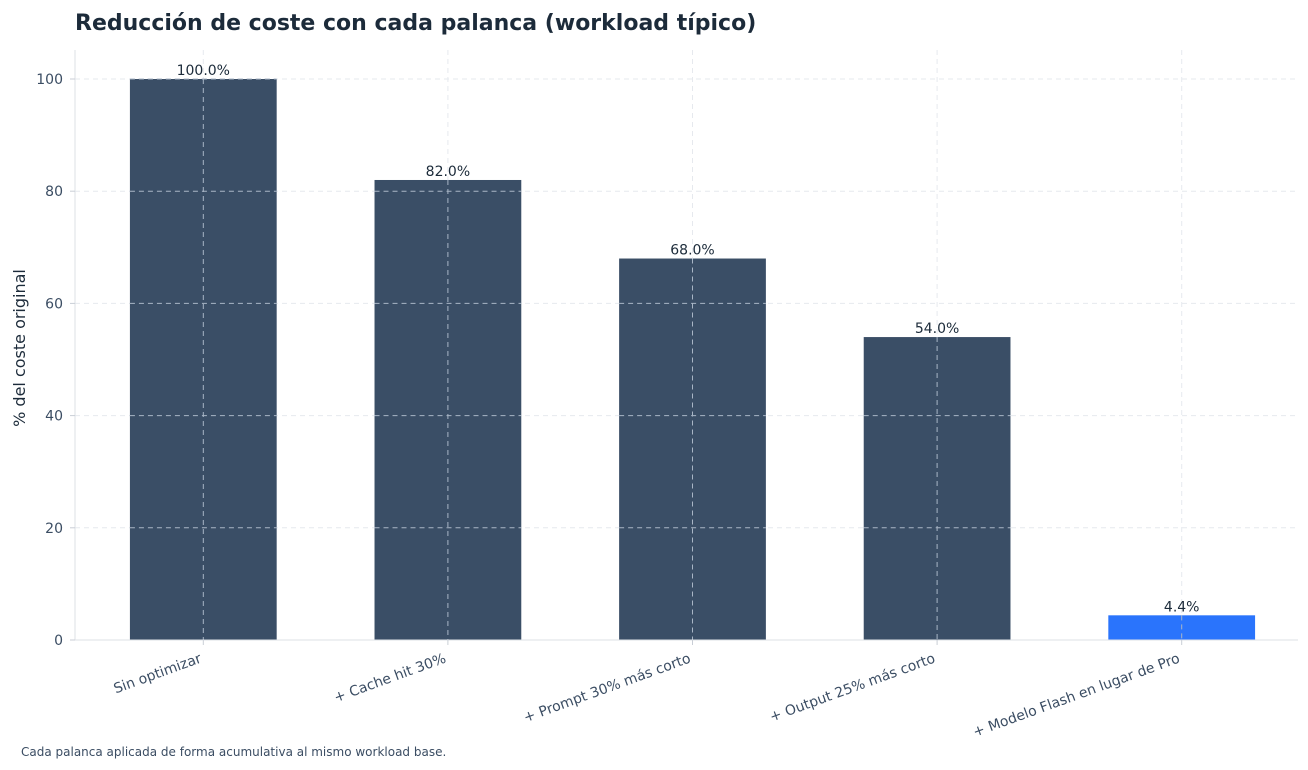 The image size is (1308, 770). I want to click on data-label: 100.0%, so click(203, 71).